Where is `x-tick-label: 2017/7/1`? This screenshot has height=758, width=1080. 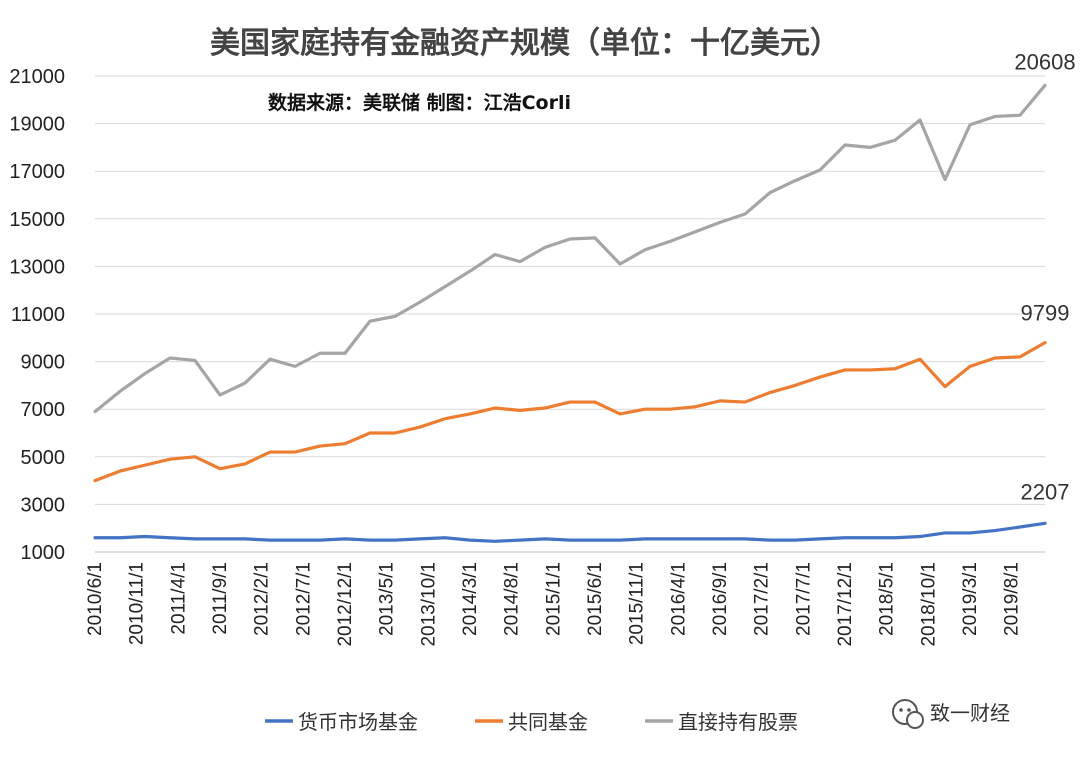 x-tick-label: 2017/7/1 is located at coordinates (803, 599).